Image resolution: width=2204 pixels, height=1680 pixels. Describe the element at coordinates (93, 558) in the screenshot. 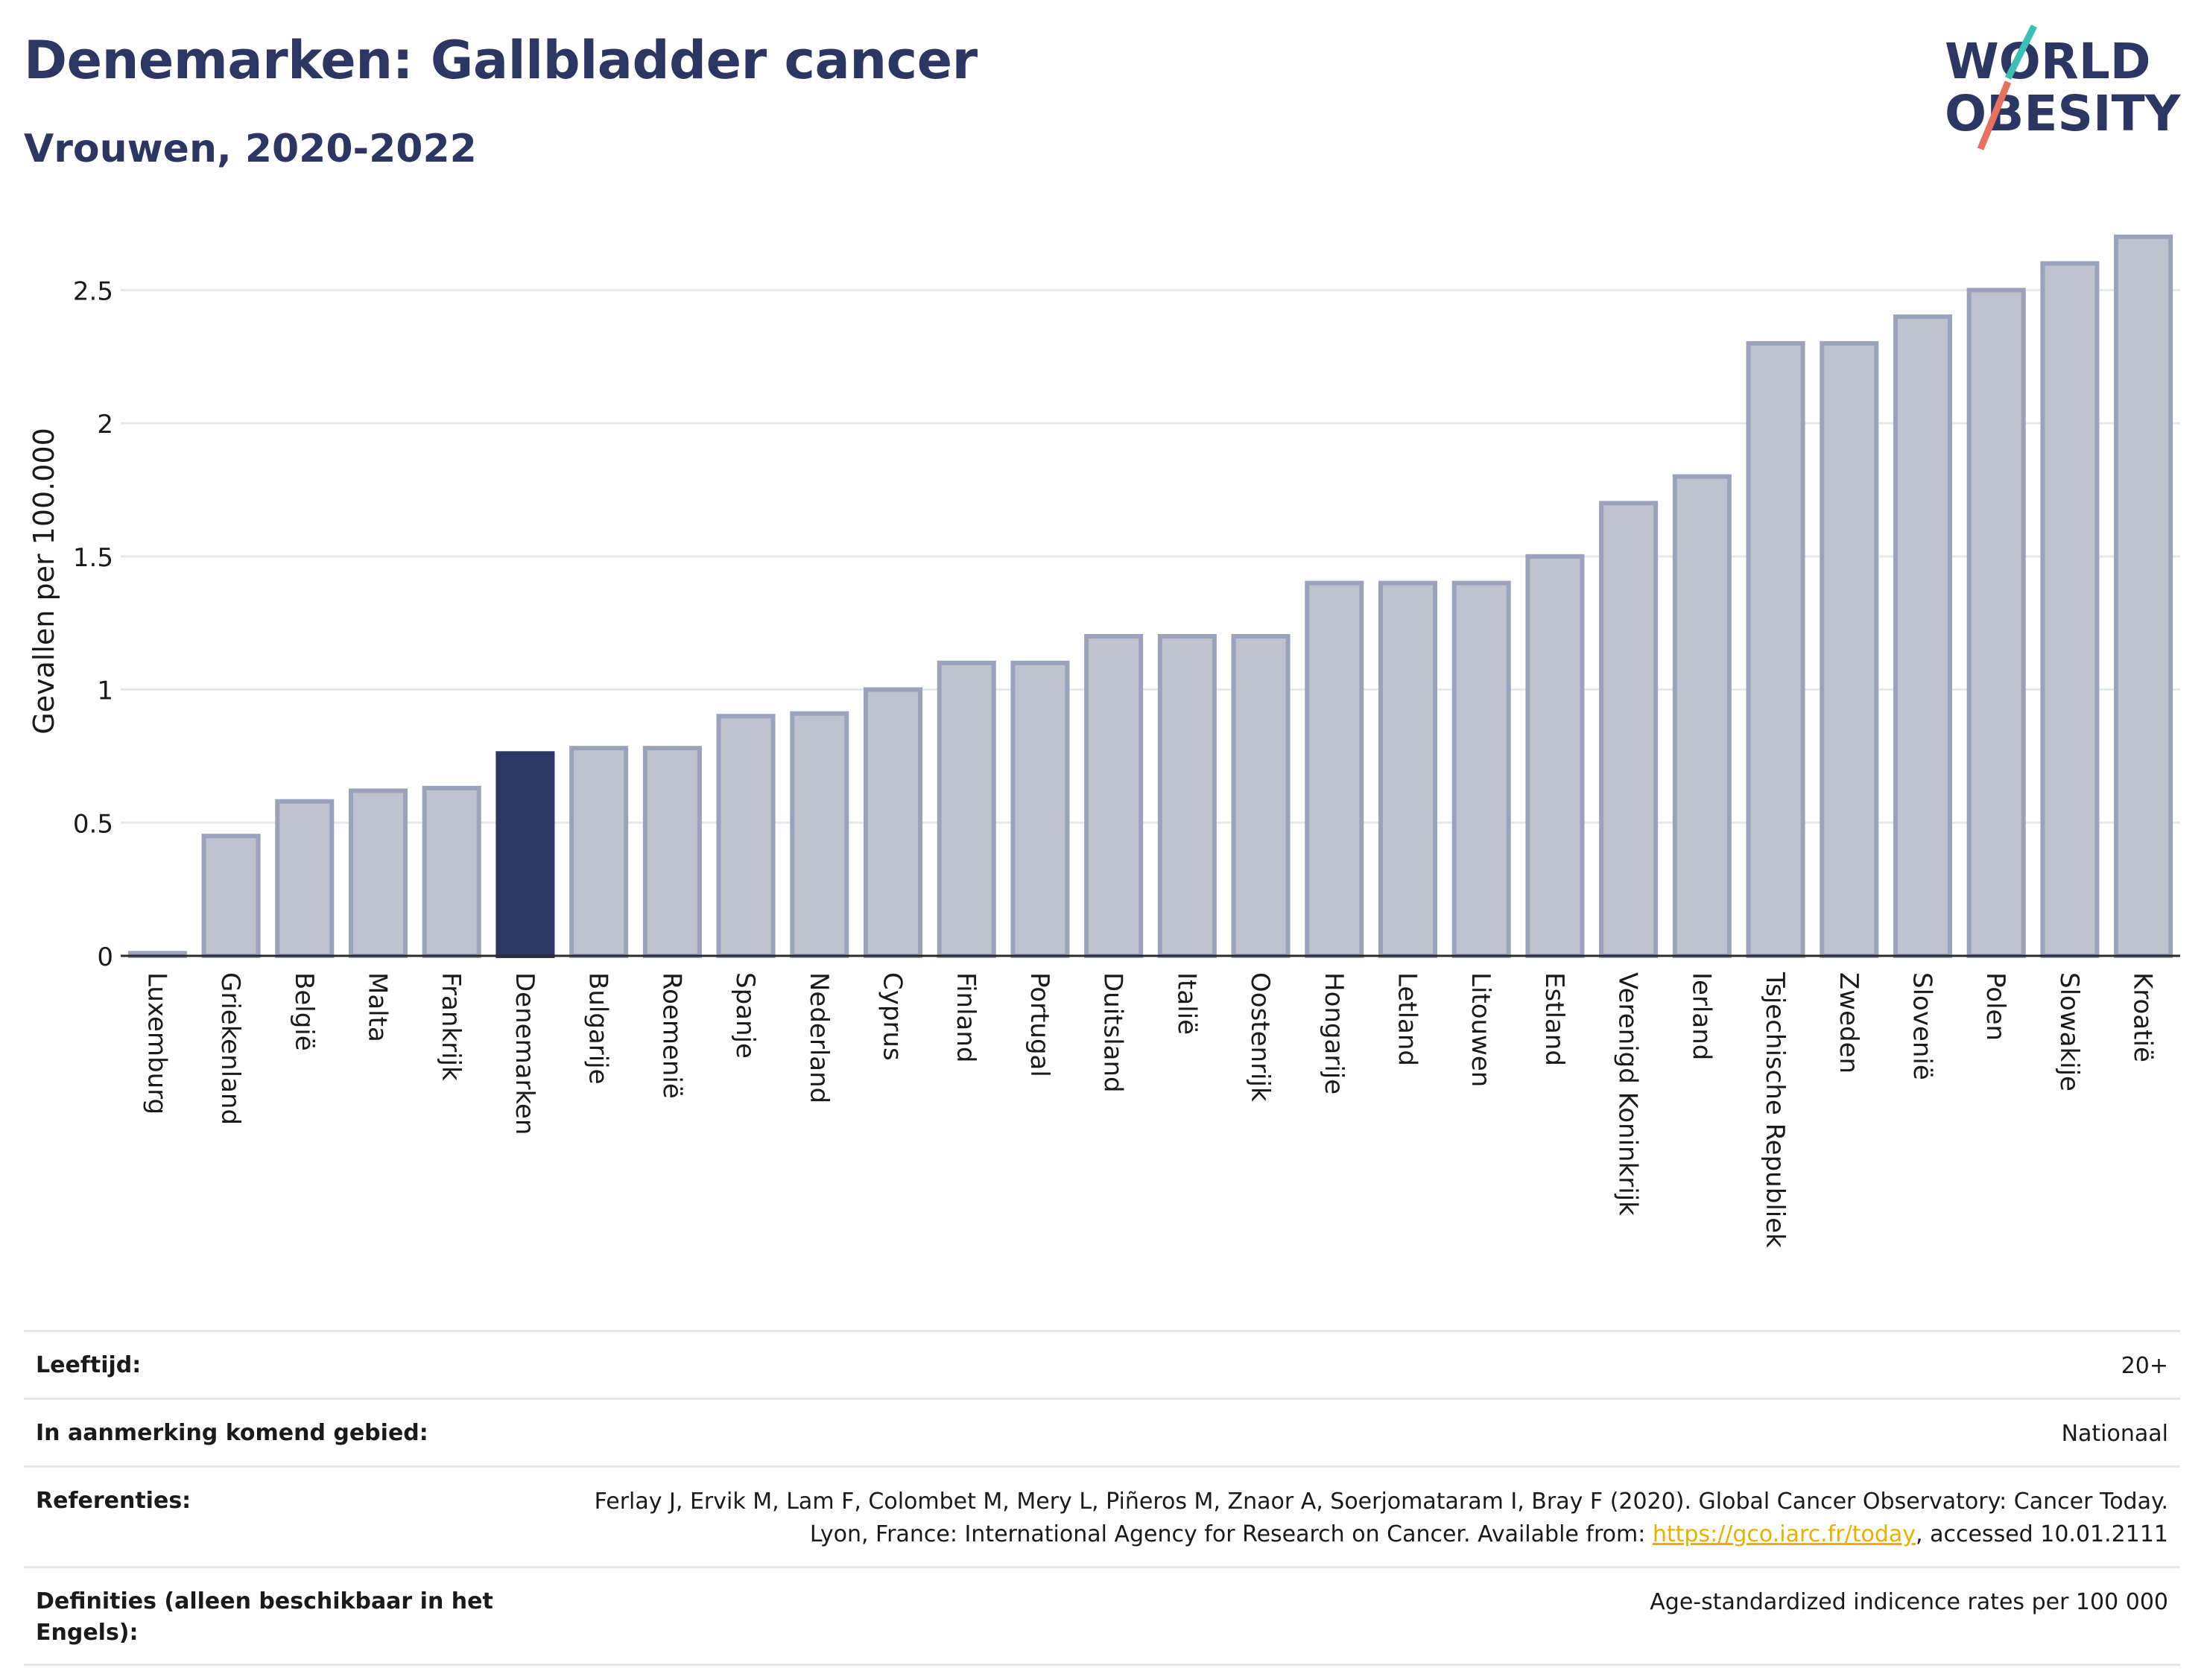

I see `y-tick-label: 1.5` at that location.